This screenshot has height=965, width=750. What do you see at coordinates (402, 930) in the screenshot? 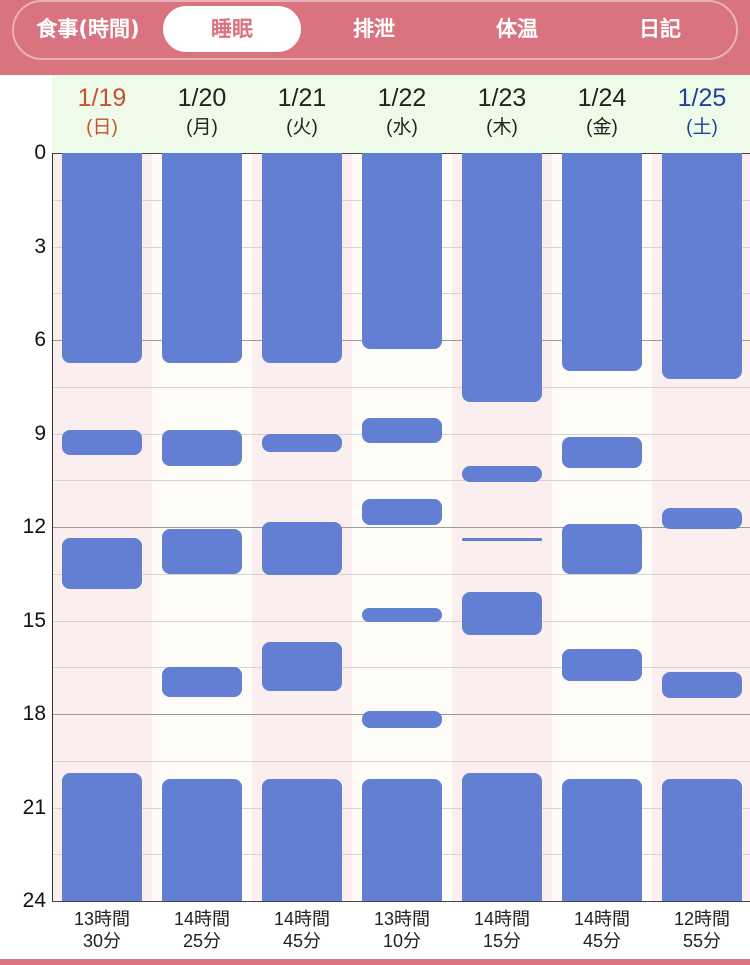
I see `daily-sleep-total: 13時間 10分` at bounding box center [402, 930].